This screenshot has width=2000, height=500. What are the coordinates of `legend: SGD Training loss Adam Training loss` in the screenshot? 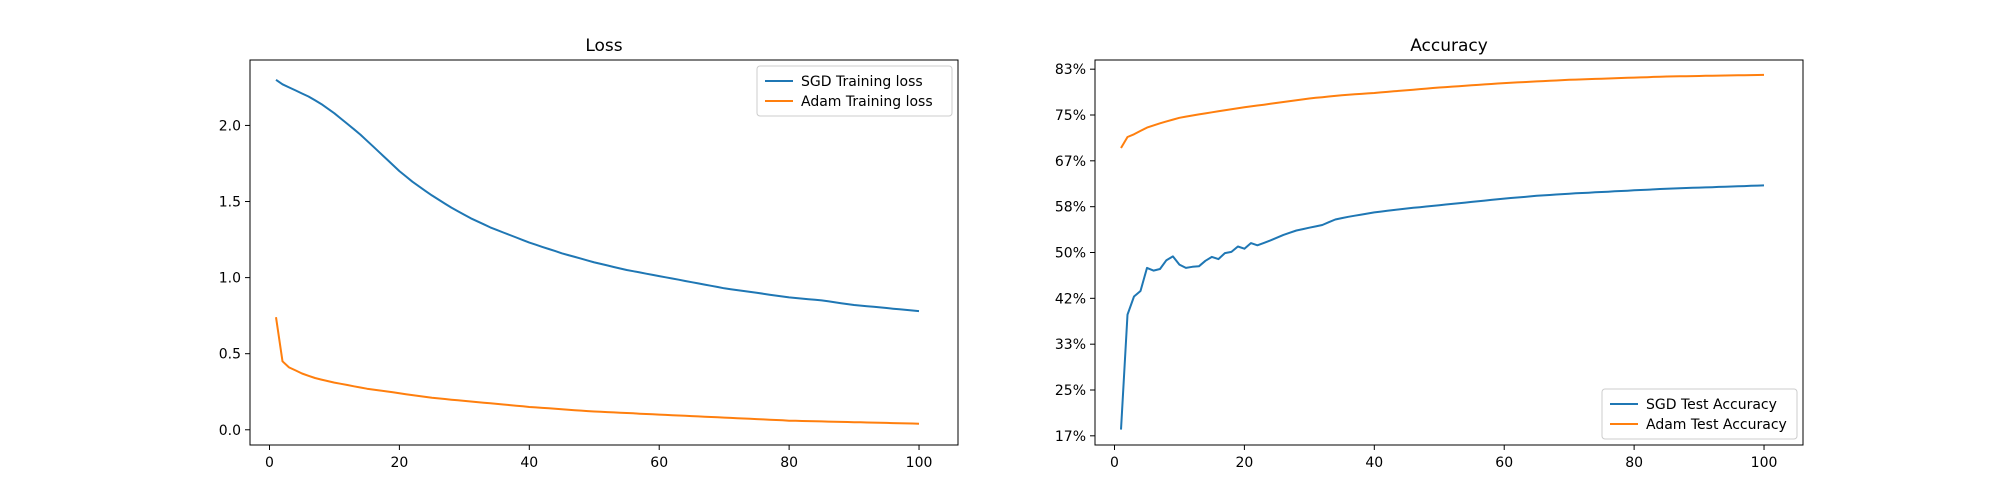 It's located at (854, 91).